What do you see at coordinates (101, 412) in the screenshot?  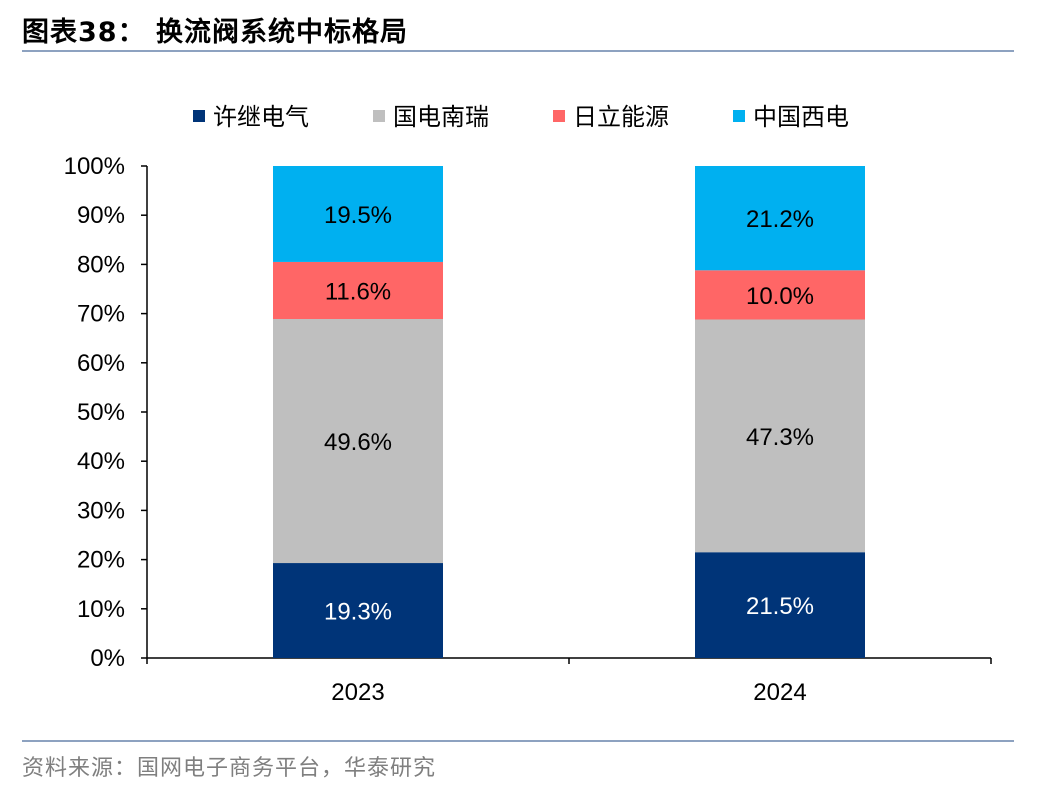 I see `y-tick-label: 50%` at bounding box center [101, 412].